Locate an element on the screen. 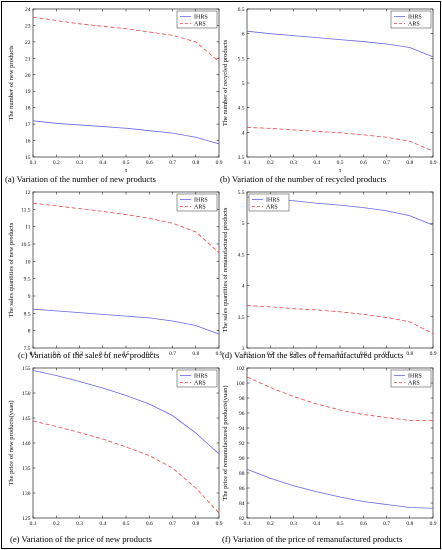  y-tick-label: 9.5 is located at coordinates (27, 280).